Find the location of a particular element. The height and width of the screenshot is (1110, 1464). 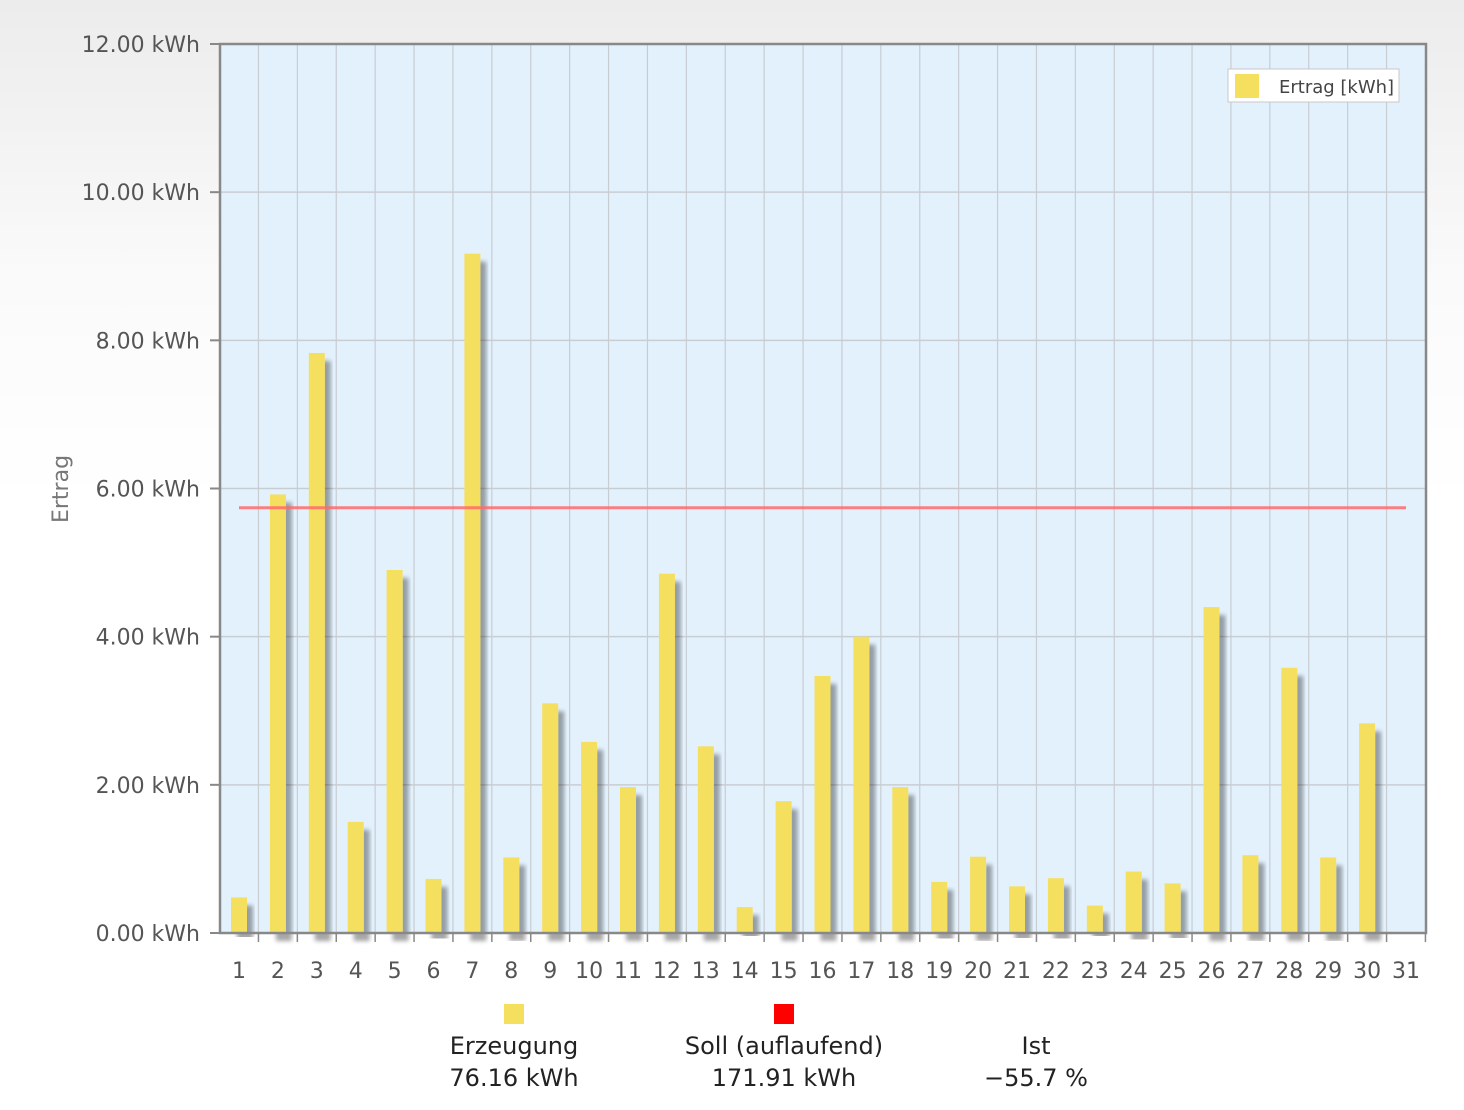

y-tick-label: 0.00 kWh is located at coordinates (148, 934).